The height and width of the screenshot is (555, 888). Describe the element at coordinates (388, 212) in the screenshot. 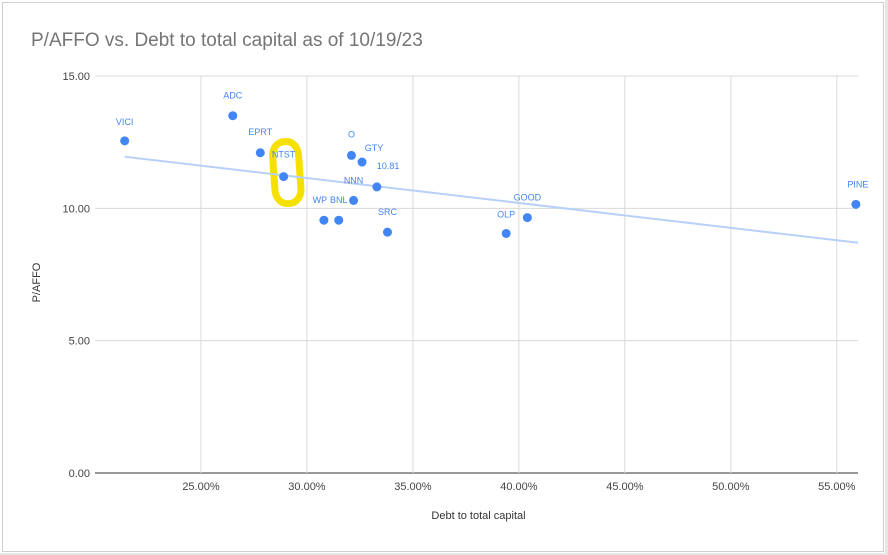

I see `data-label: SRC` at that location.